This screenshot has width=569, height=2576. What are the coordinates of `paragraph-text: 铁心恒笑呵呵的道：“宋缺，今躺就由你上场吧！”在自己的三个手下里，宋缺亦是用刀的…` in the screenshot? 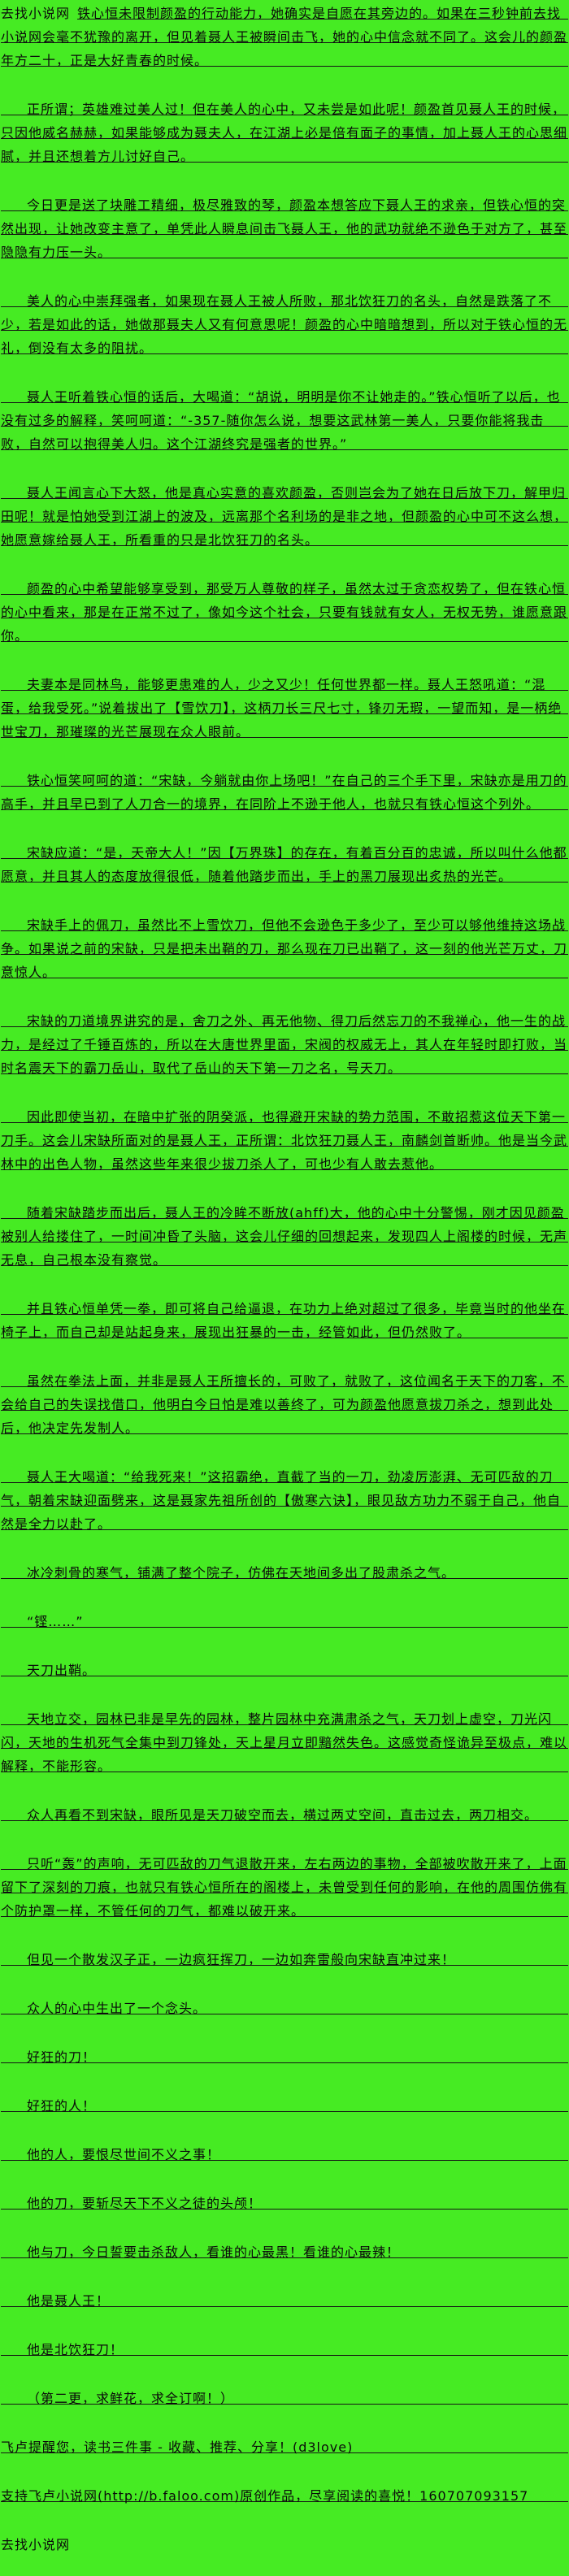 It's located at (284, 792).